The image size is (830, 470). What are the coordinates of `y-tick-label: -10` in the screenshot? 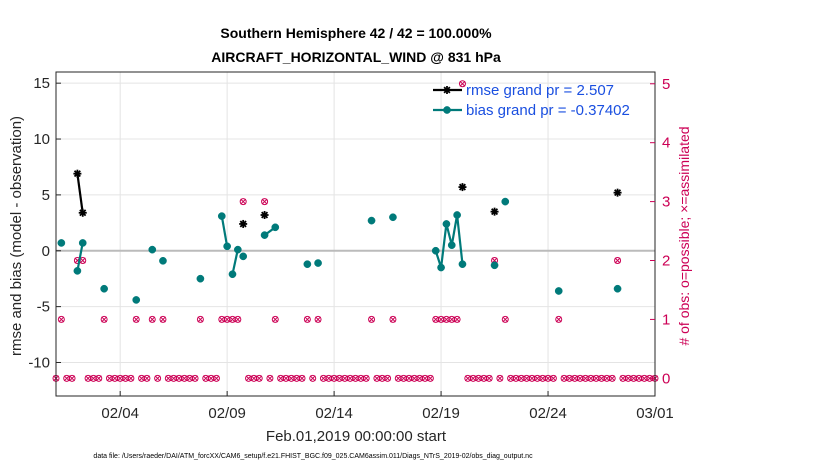 It's located at (39, 362).